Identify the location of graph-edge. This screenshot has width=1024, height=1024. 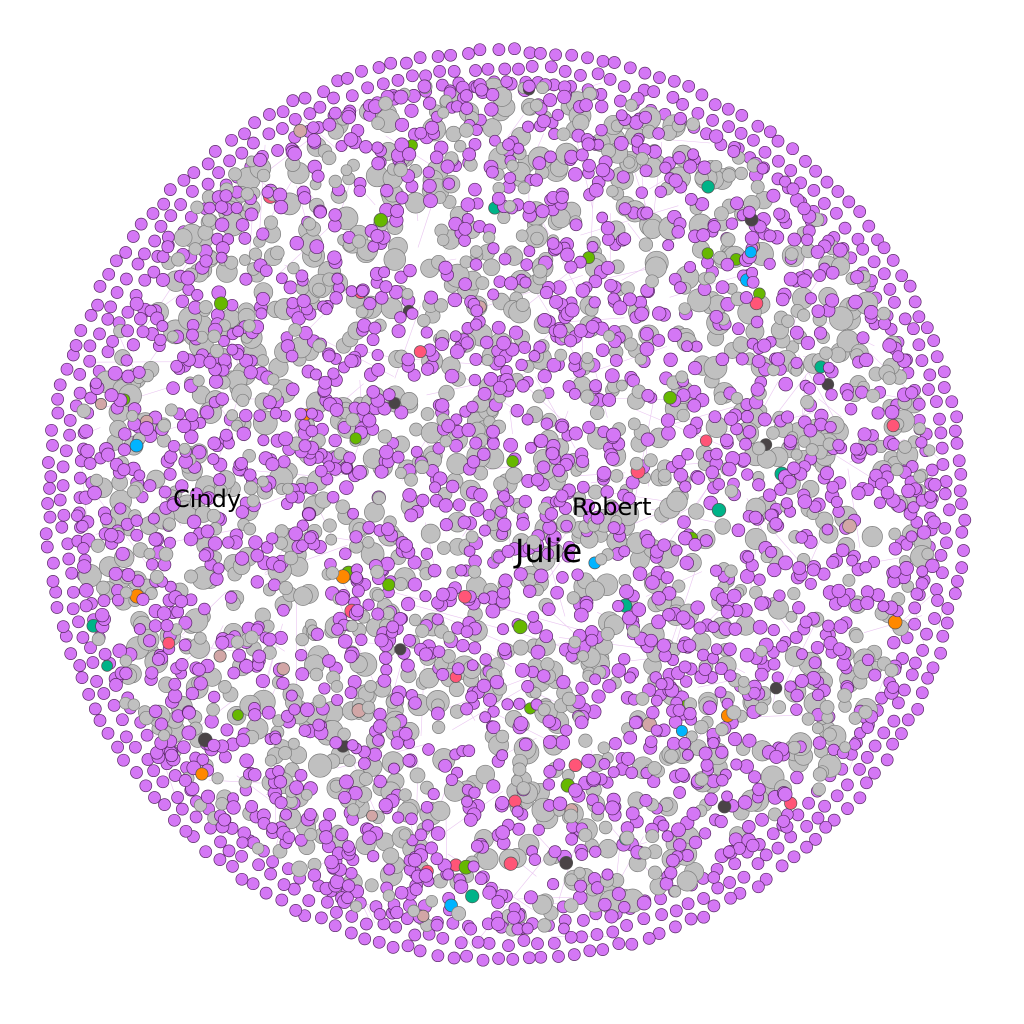
(854, 508).